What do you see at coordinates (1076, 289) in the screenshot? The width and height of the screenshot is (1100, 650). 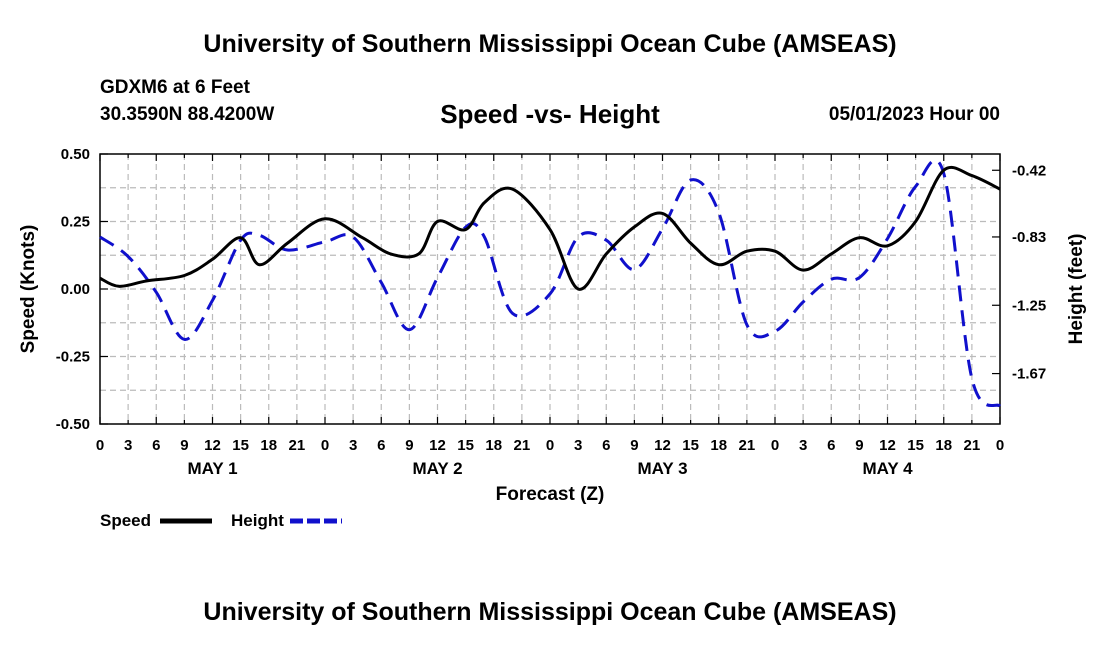 I see `y2-axis-label: Height (feet)` at bounding box center [1076, 289].